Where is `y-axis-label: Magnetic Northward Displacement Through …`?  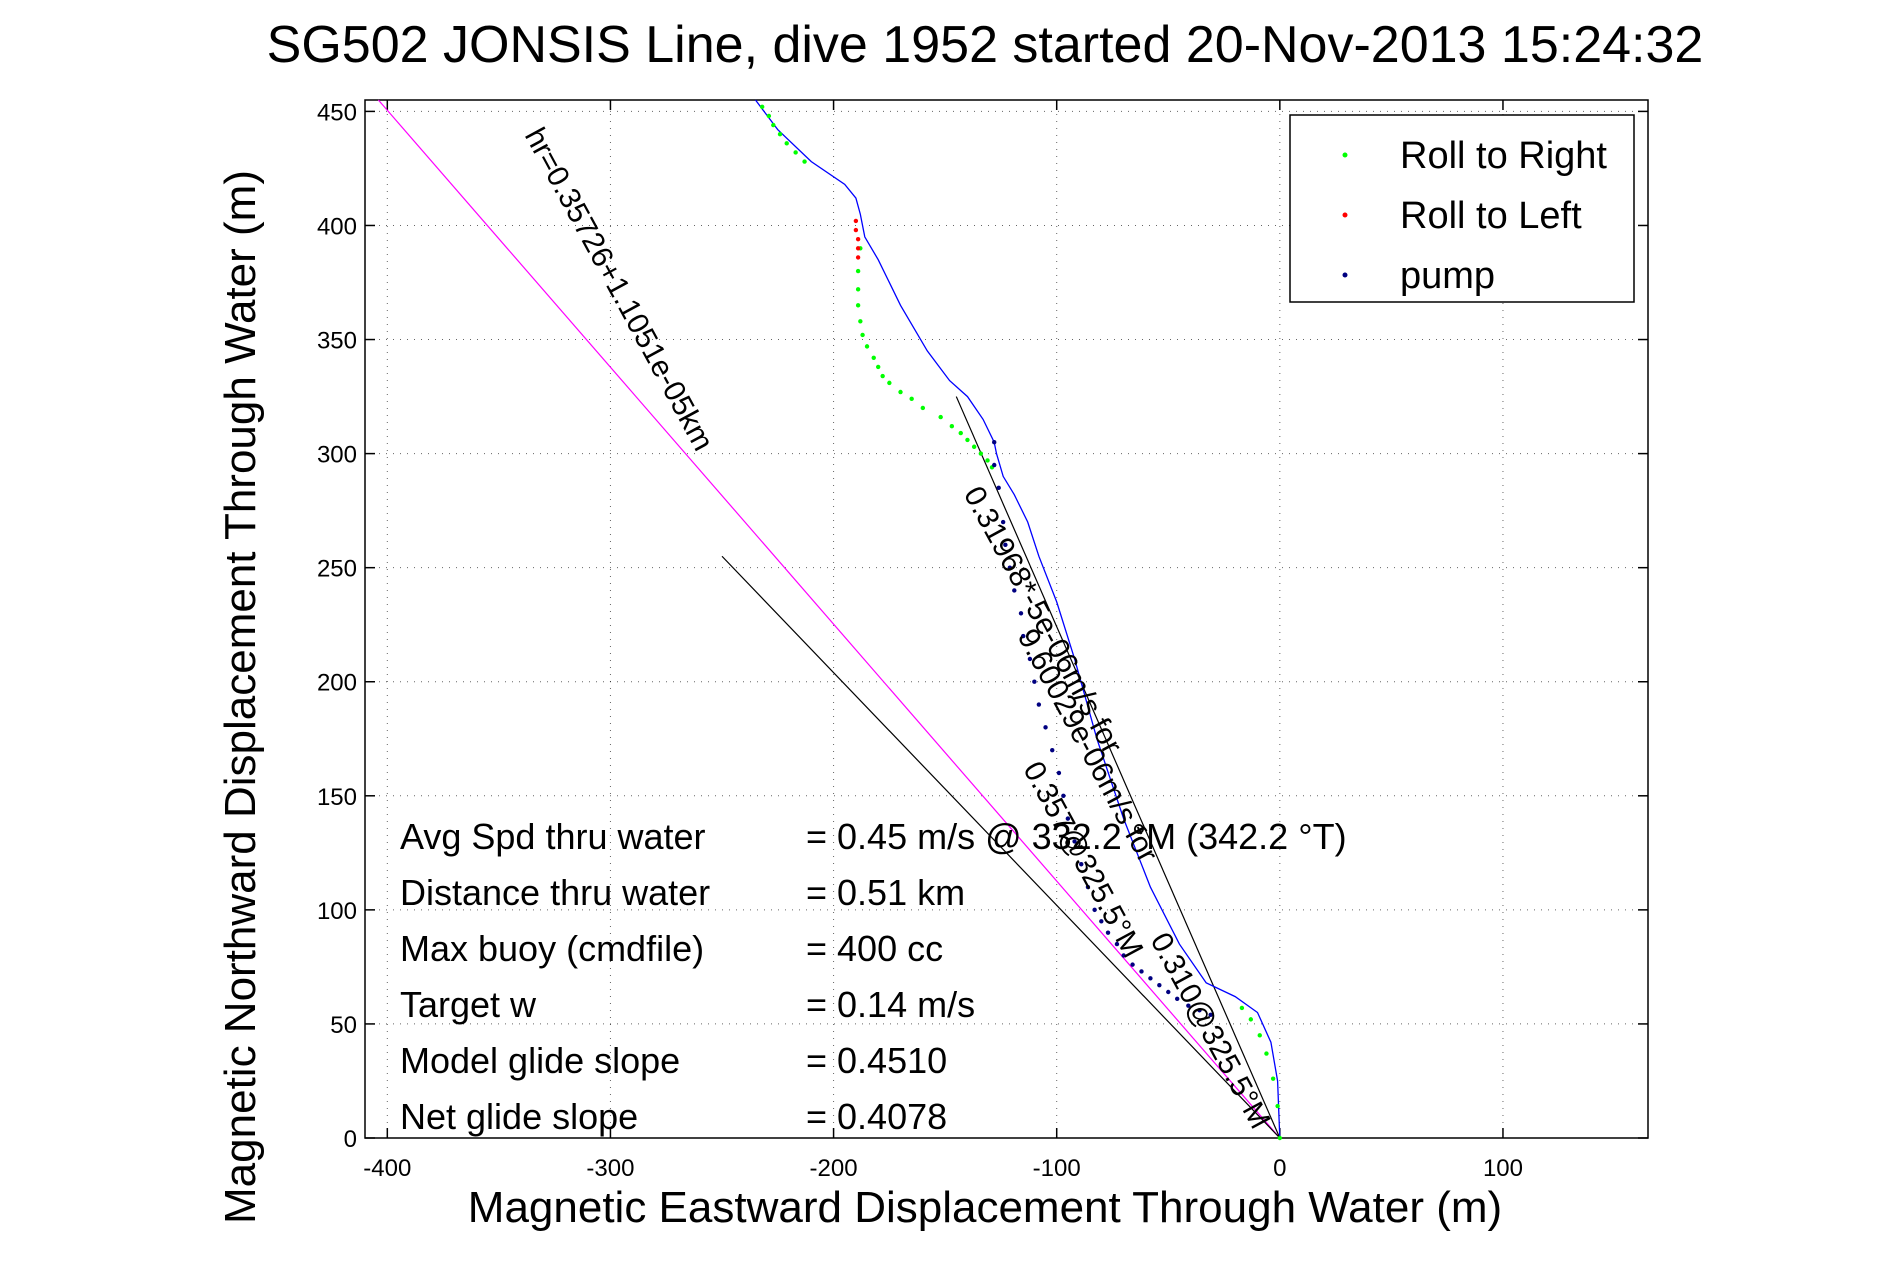
y-axis-label: Magnetic Northward Displacement Through … is located at coordinates (240, 697).